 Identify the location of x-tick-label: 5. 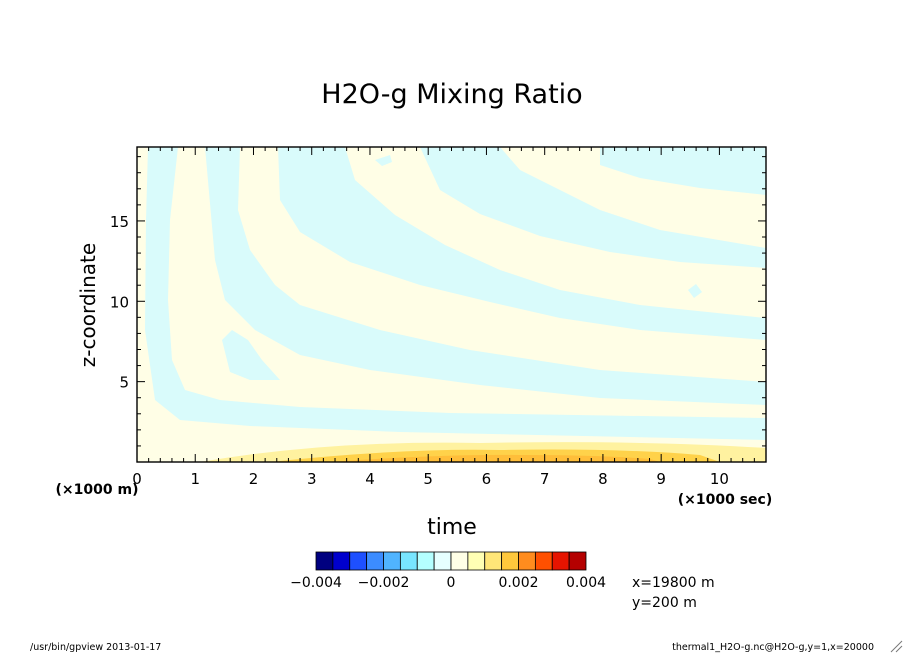
(428, 479).